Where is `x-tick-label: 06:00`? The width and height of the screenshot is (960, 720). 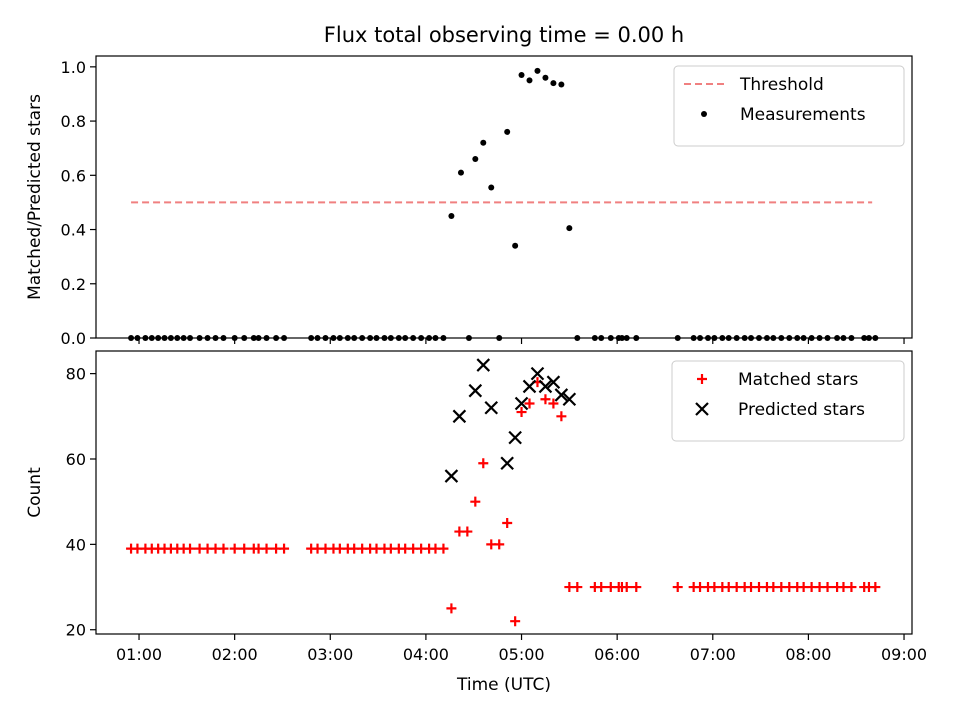 x-tick-label: 06:00 is located at coordinates (617, 654).